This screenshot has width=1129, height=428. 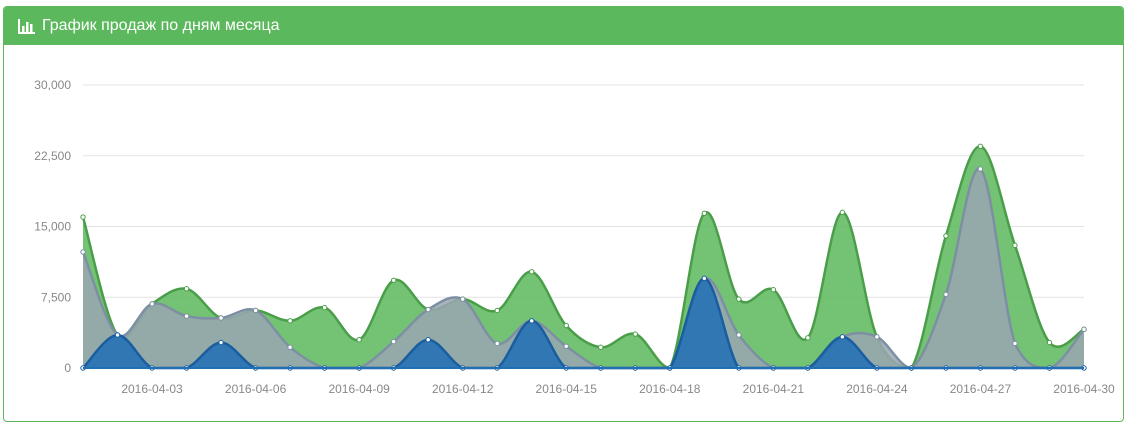 I want to click on y-tick-label: 15,000, so click(x=52, y=227).